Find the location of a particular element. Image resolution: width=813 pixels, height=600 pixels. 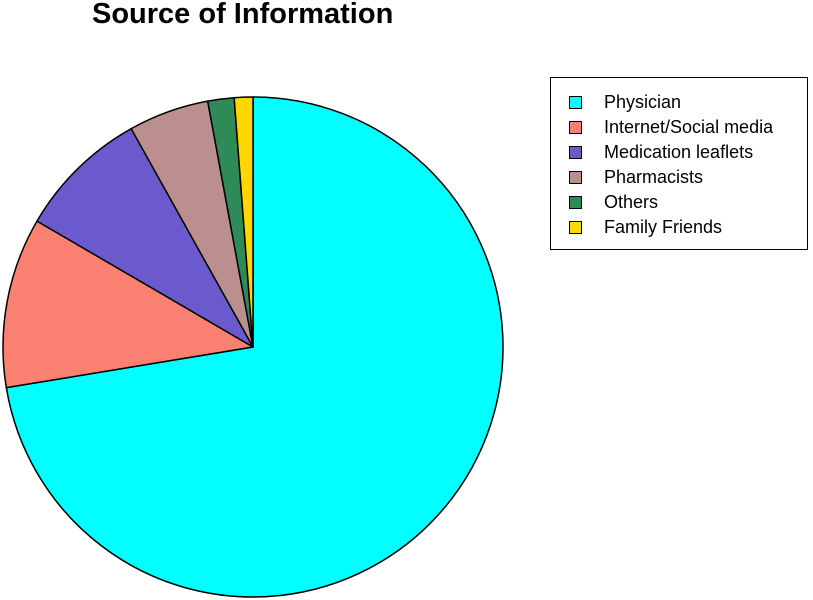

legend-item-internet-social-media: Internet/Social media is located at coordinates (688, 127).